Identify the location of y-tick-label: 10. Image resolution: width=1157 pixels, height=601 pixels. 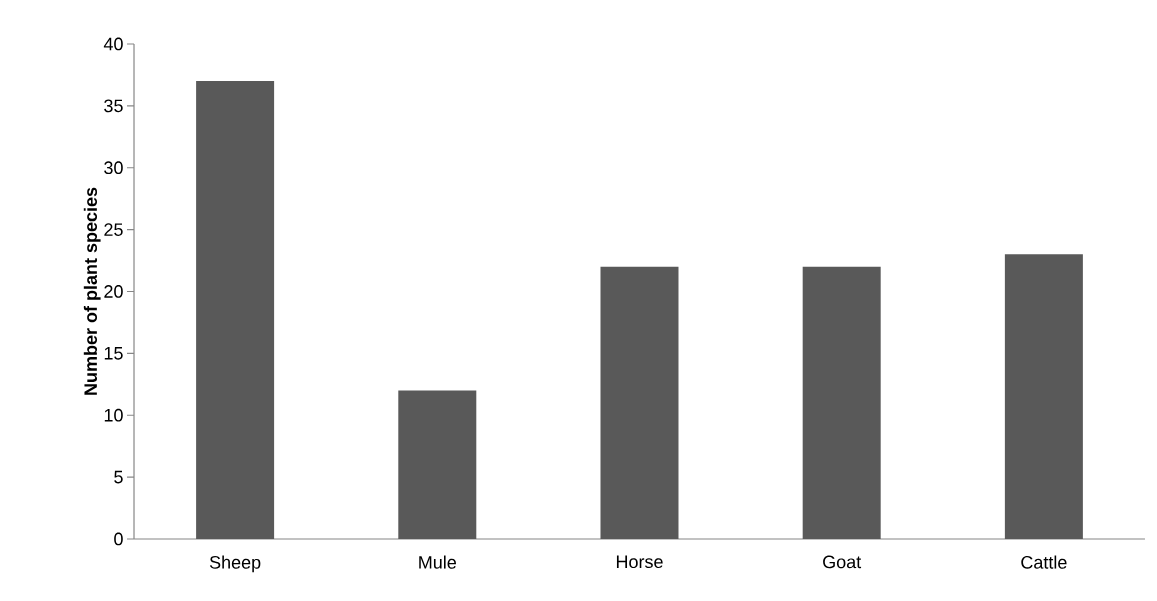
(113, 415).